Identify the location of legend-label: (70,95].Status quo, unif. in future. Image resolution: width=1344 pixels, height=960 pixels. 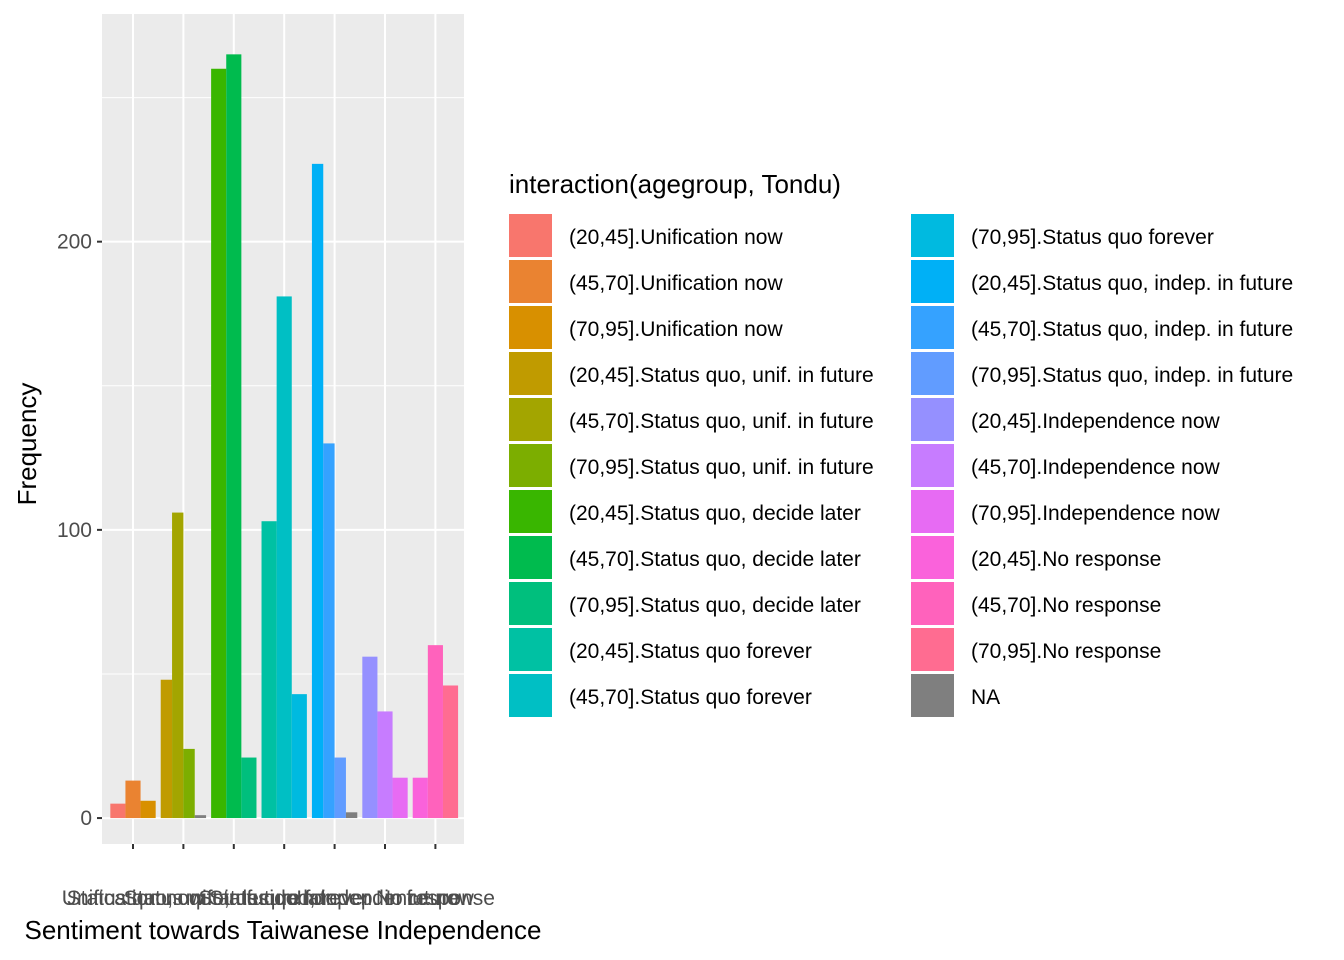
(721, 467).